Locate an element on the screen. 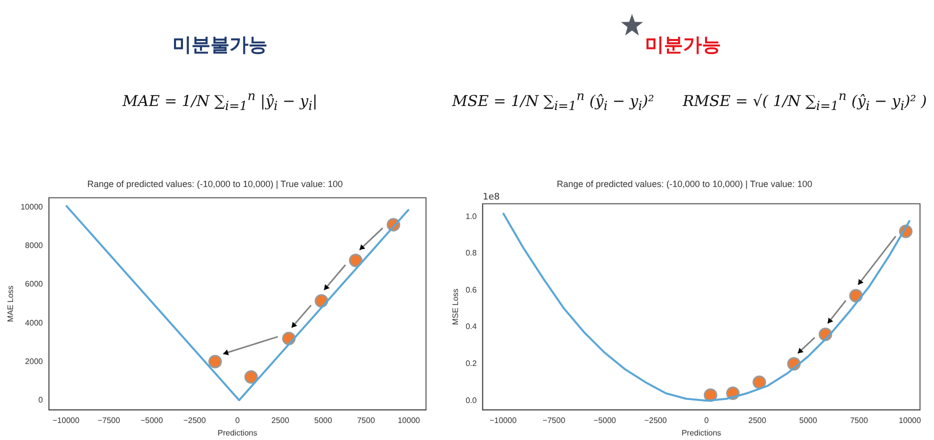  y-tick-label: 0.8 is located at coordinates (472, 253).